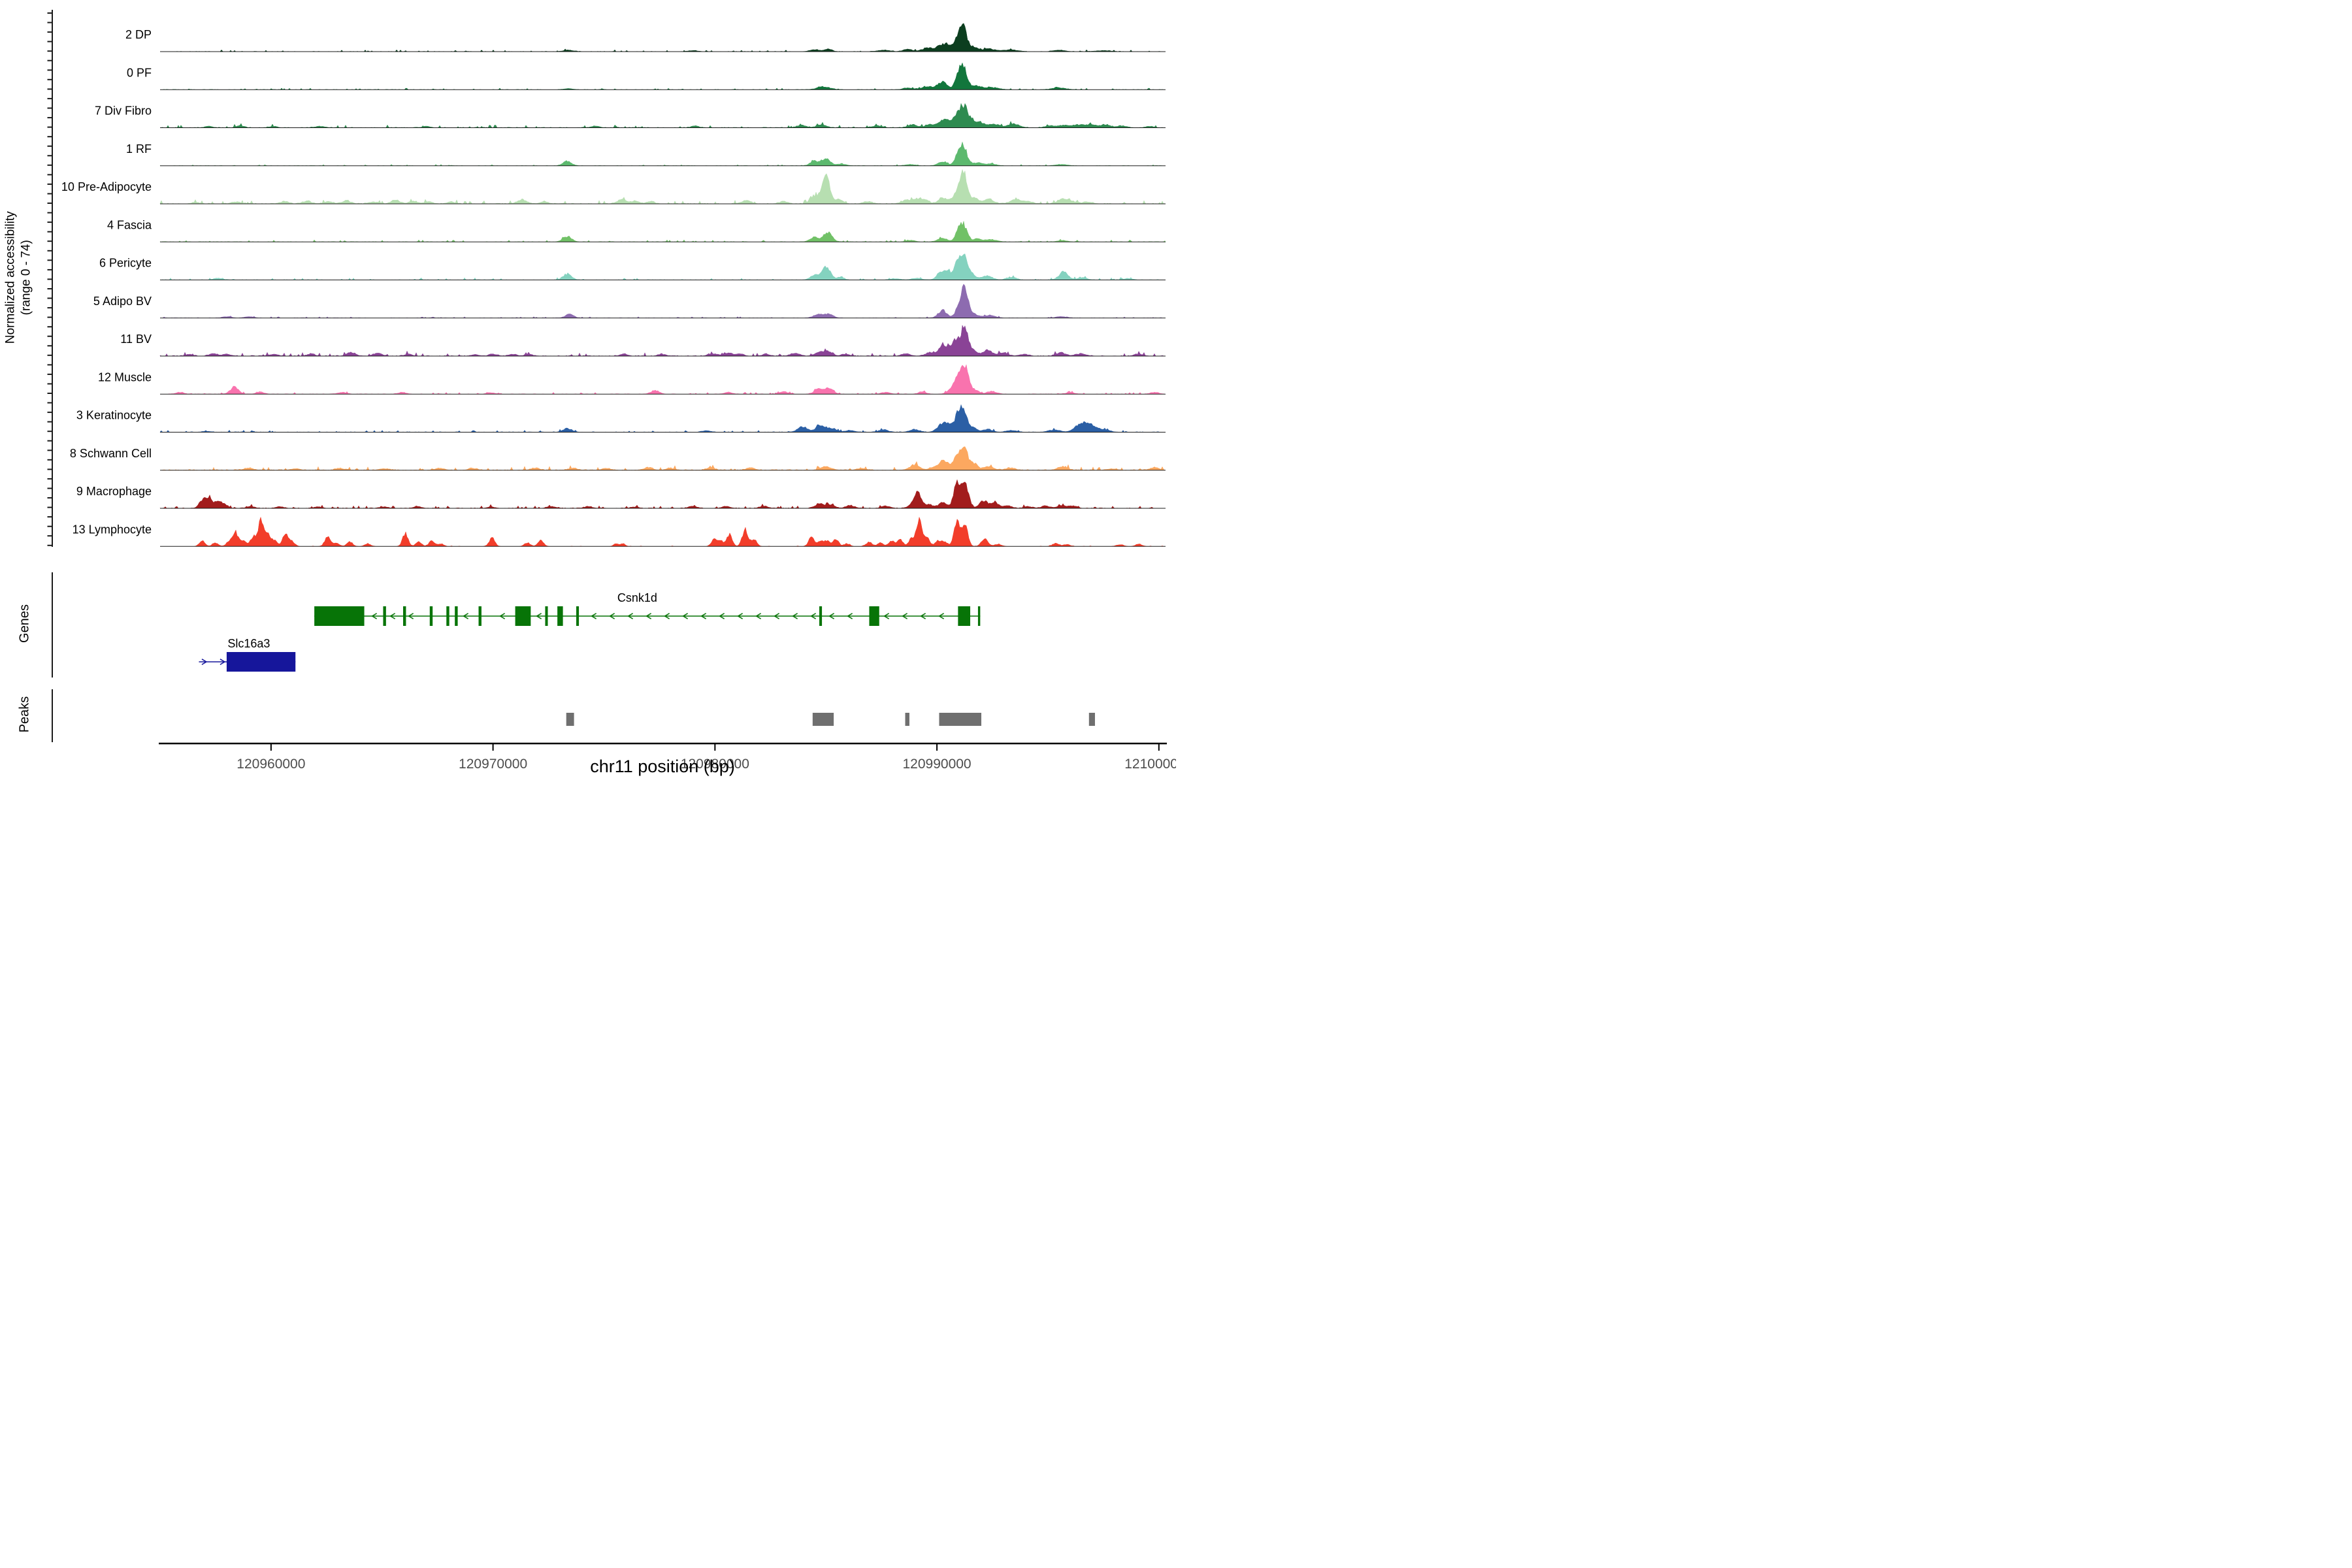 The image size is (2352, 1568). What do you see at coordinates (662, 418) in the screenshot?
I see `track-area-3 Keratinocyte` at bounding box center [662, 418].